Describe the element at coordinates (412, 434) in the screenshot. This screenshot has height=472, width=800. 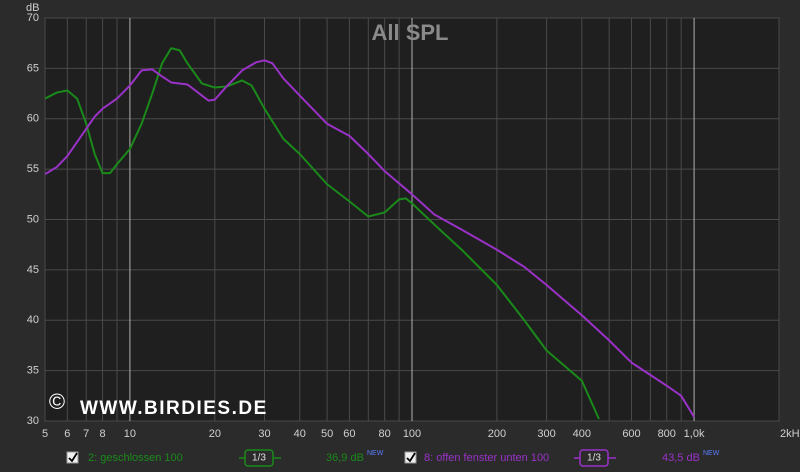
I see `x-tick-label: 100` at that location.